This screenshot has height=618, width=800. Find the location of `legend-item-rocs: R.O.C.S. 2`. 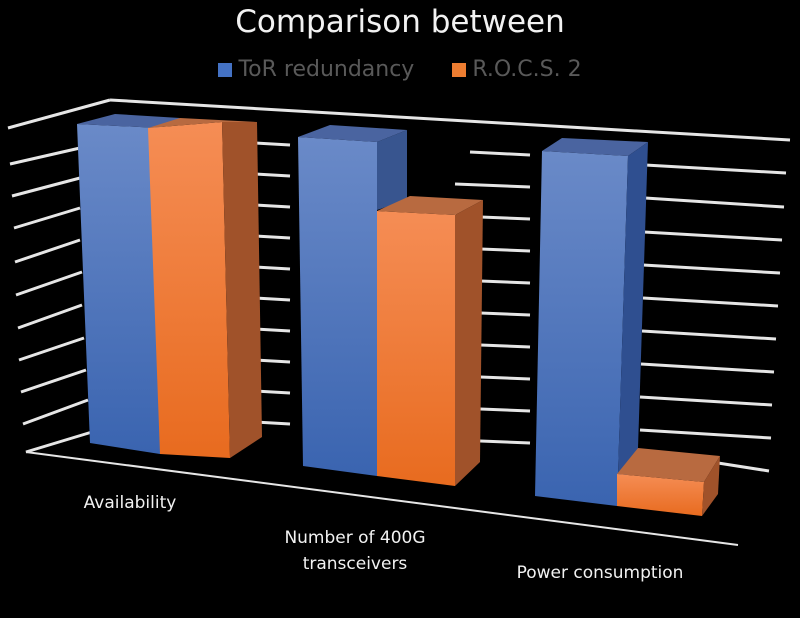

legend-item-rocs: R.O.C.S. 2 is located at coordinates (517, 69).